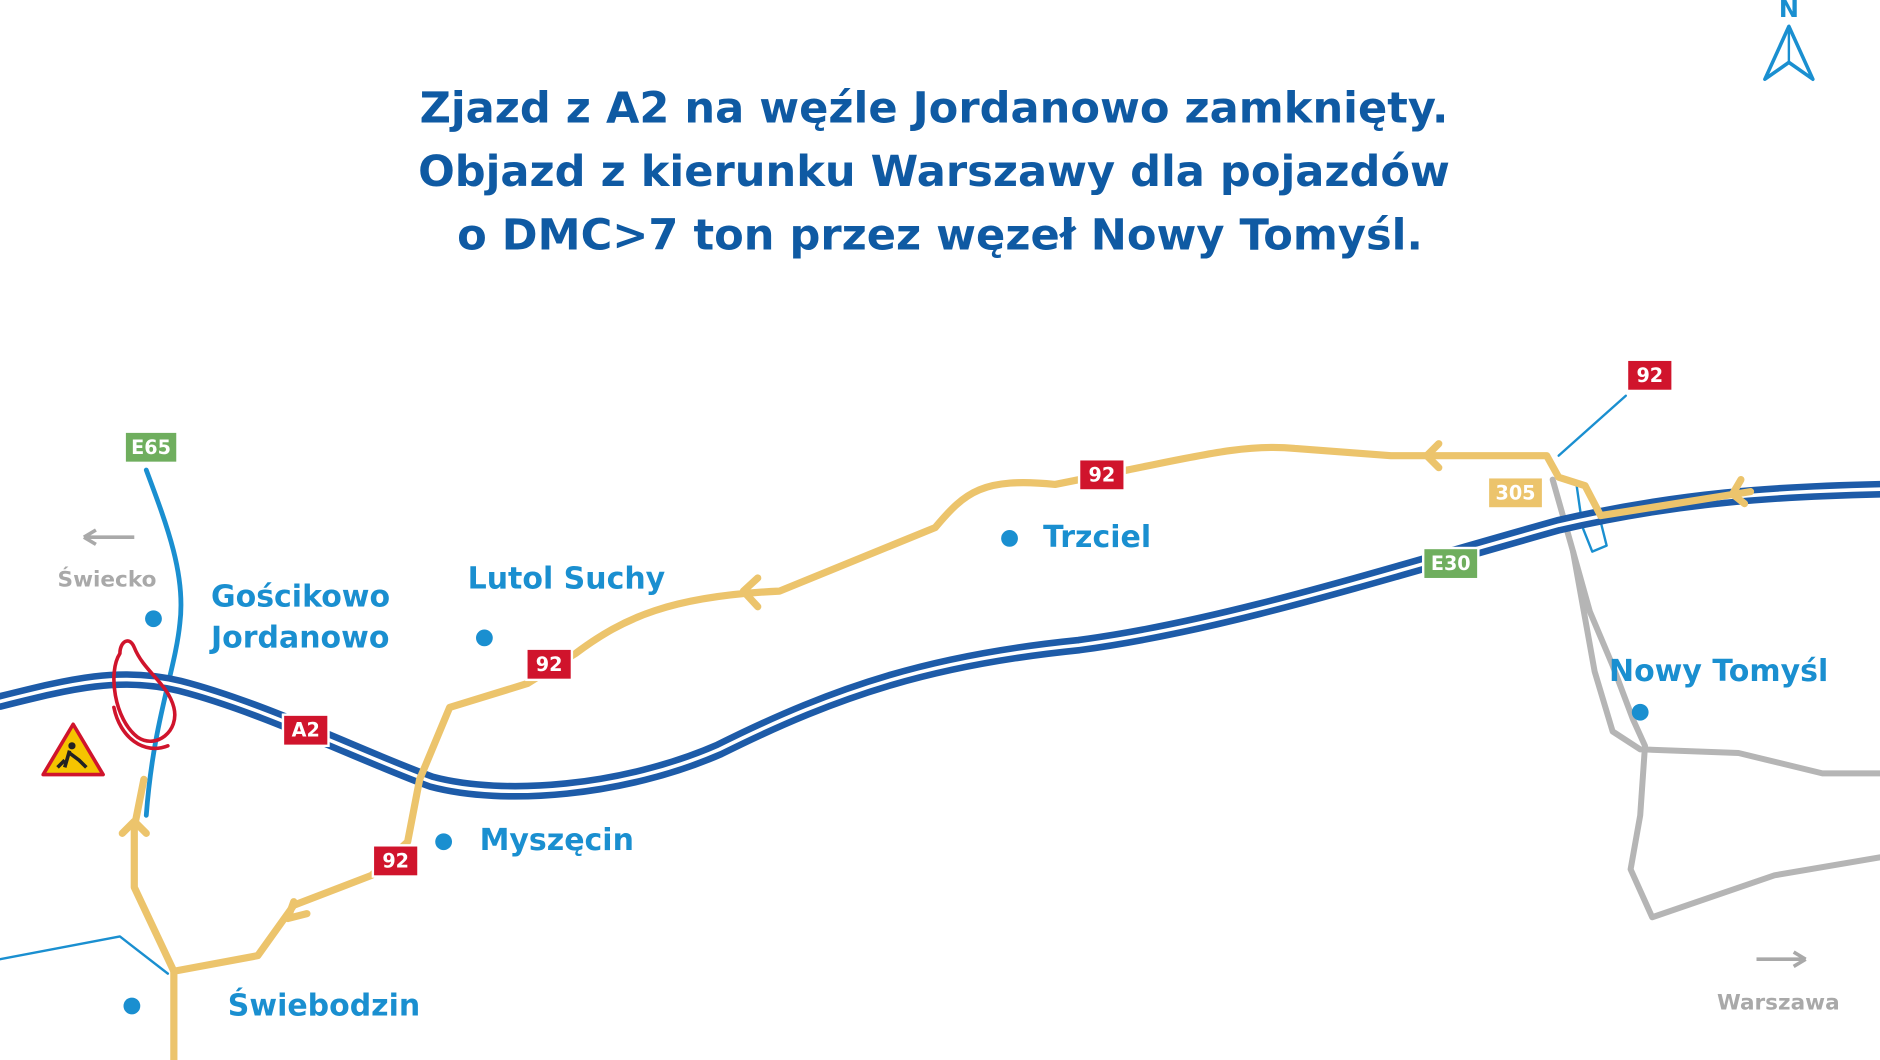  I want to click on route, so click(154, 875).